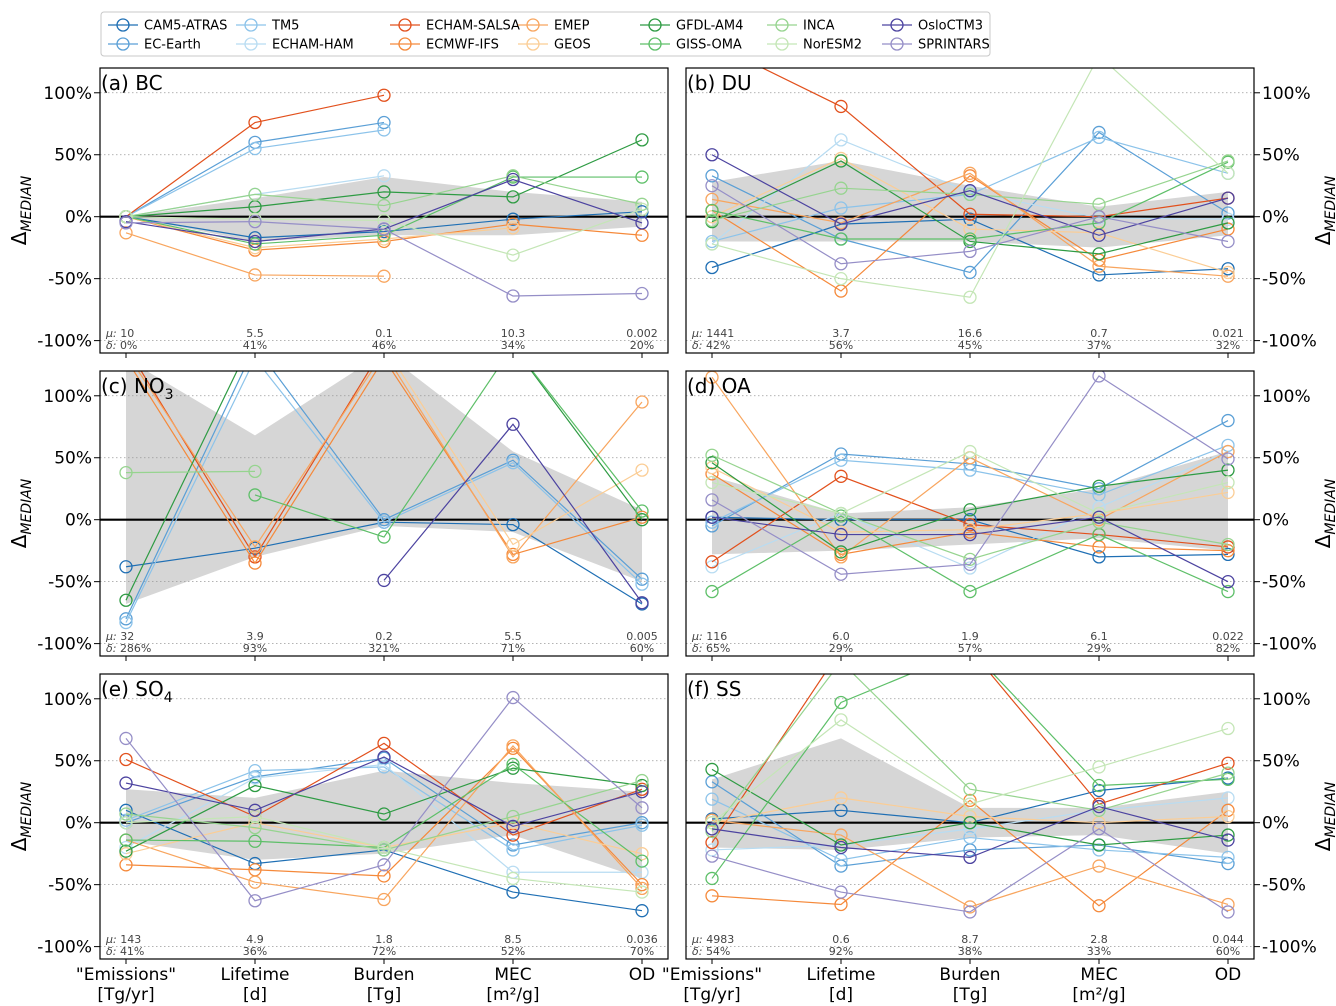 The height and width of the screenshot is (1006, 1336). I want to click on series-tm5, so click(970, 829).